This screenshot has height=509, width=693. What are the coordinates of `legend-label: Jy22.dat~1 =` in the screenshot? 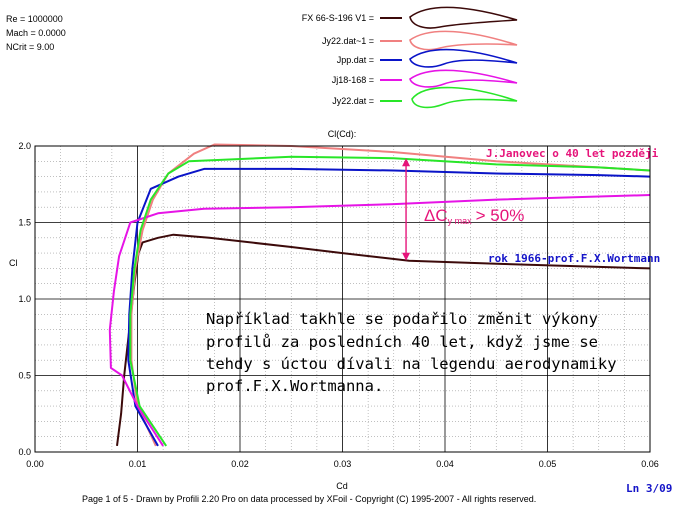 It's located at (348, 41).